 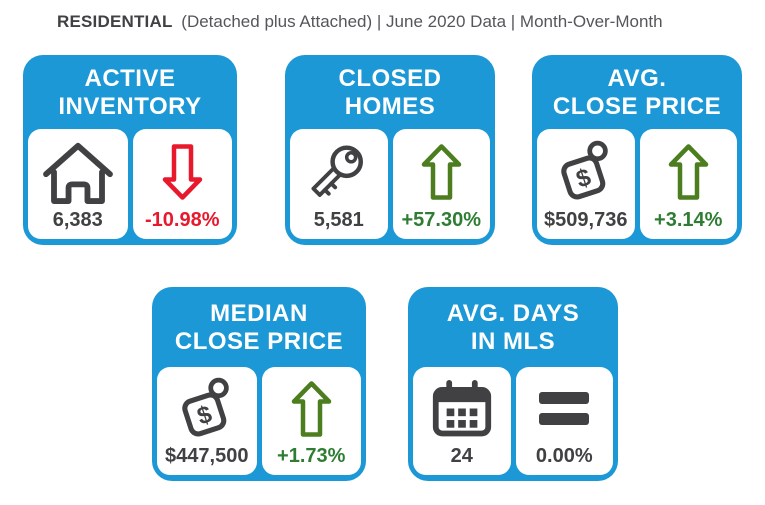 I want to click on change-panel: +57.30%, so click(x=441, y=184).